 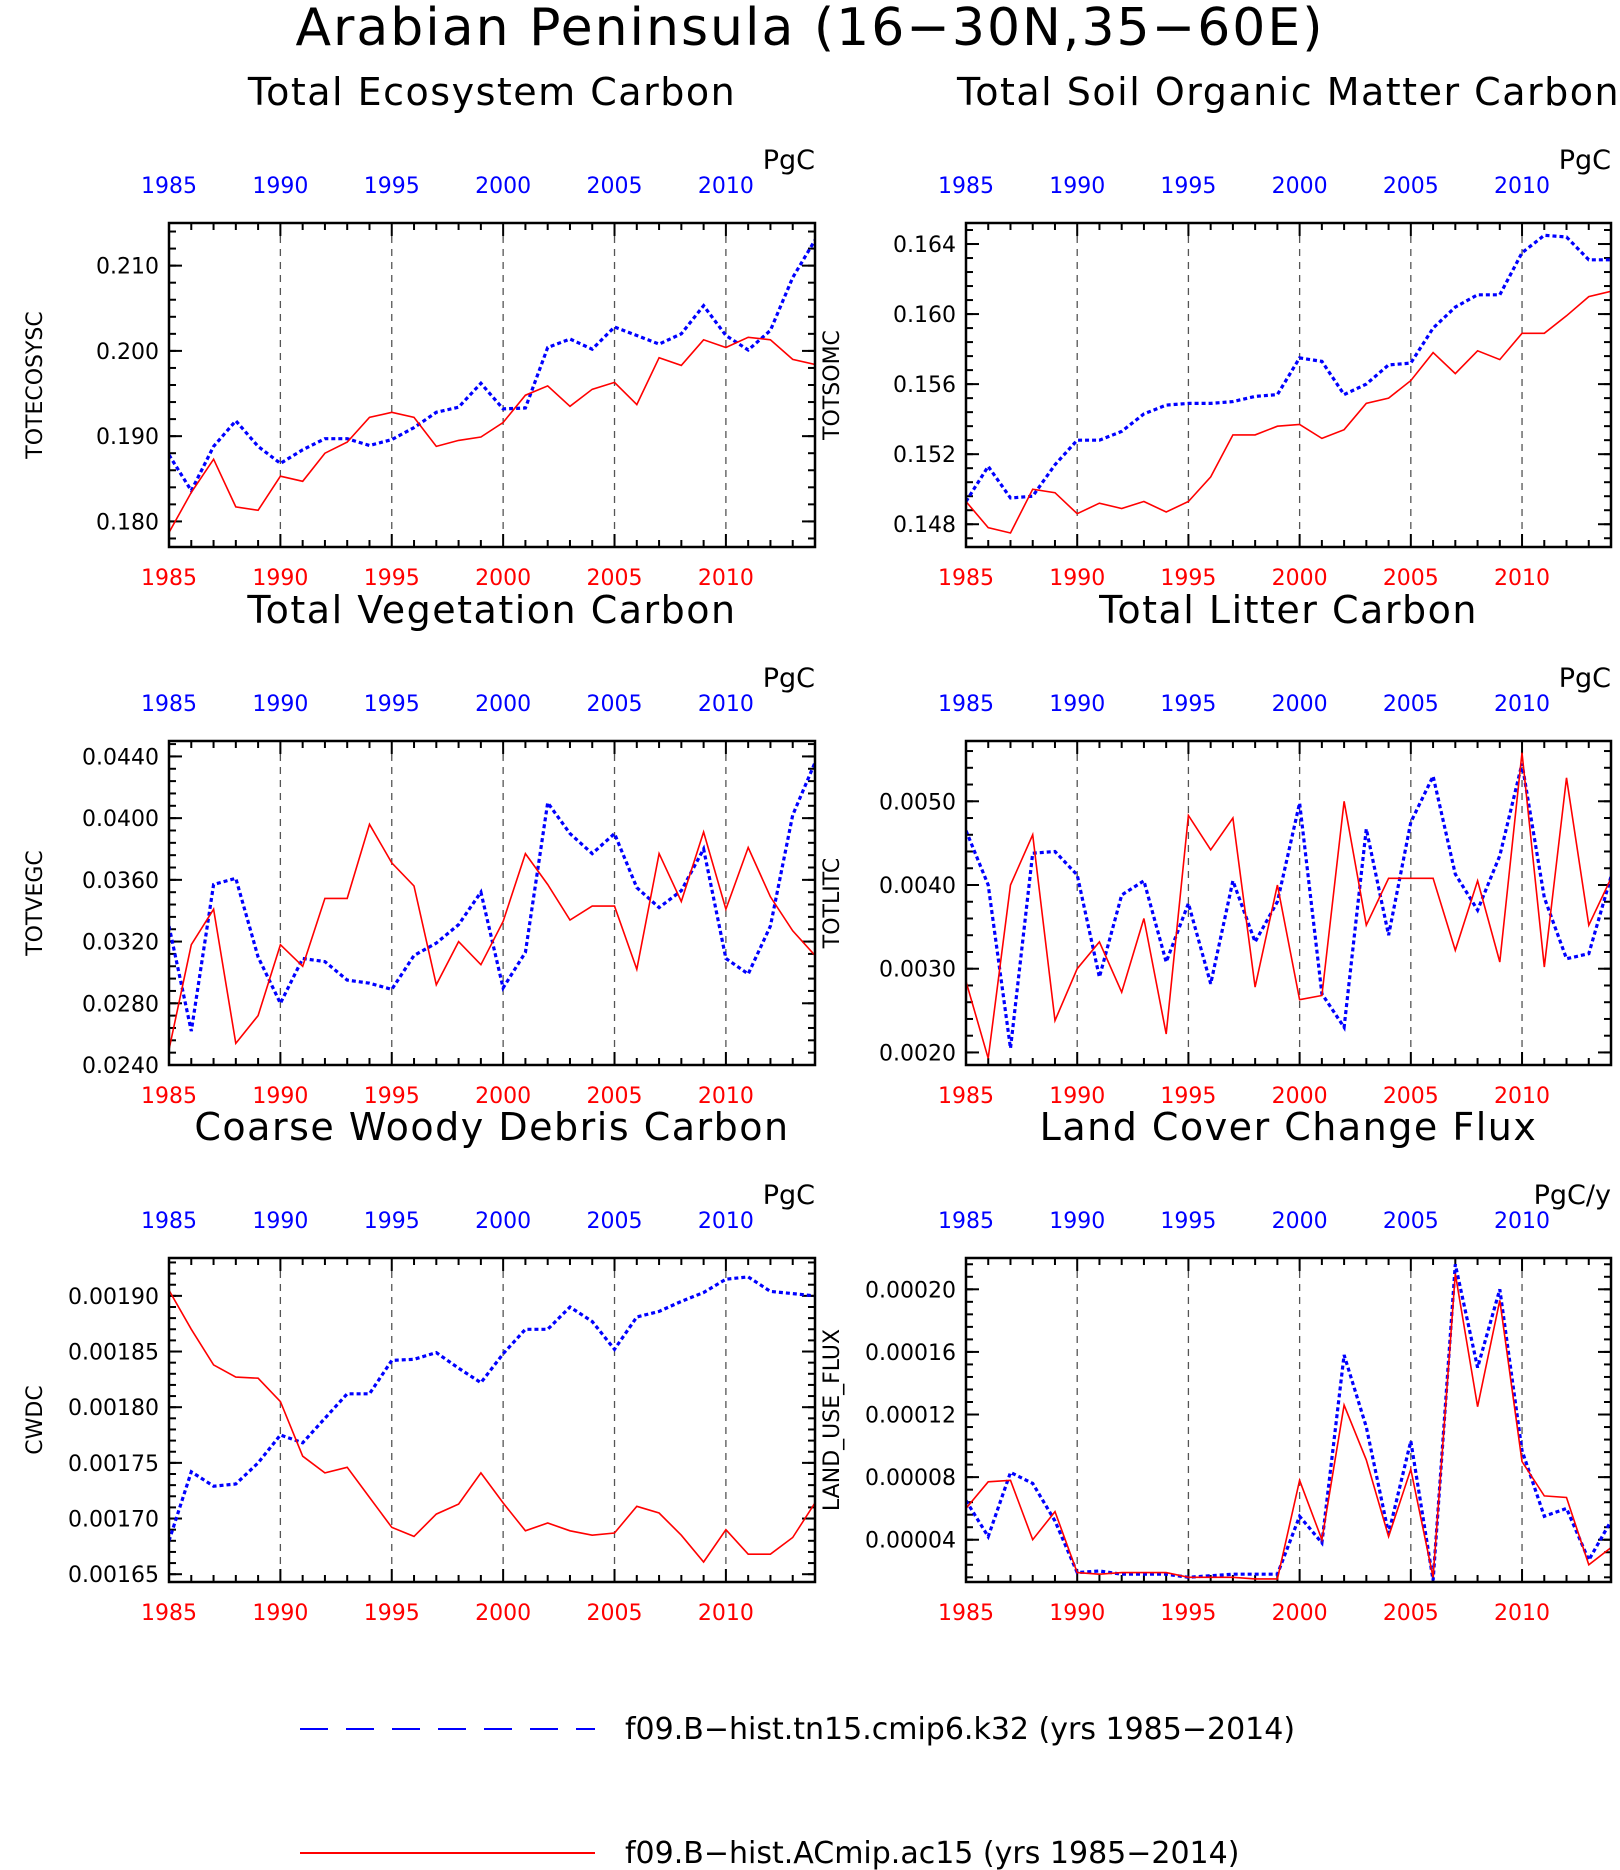 What do you see at coordinates (113, 1353) in the screenshot?
I see `y-tick-label: 0.00185` at bounding box center [113, 1353].